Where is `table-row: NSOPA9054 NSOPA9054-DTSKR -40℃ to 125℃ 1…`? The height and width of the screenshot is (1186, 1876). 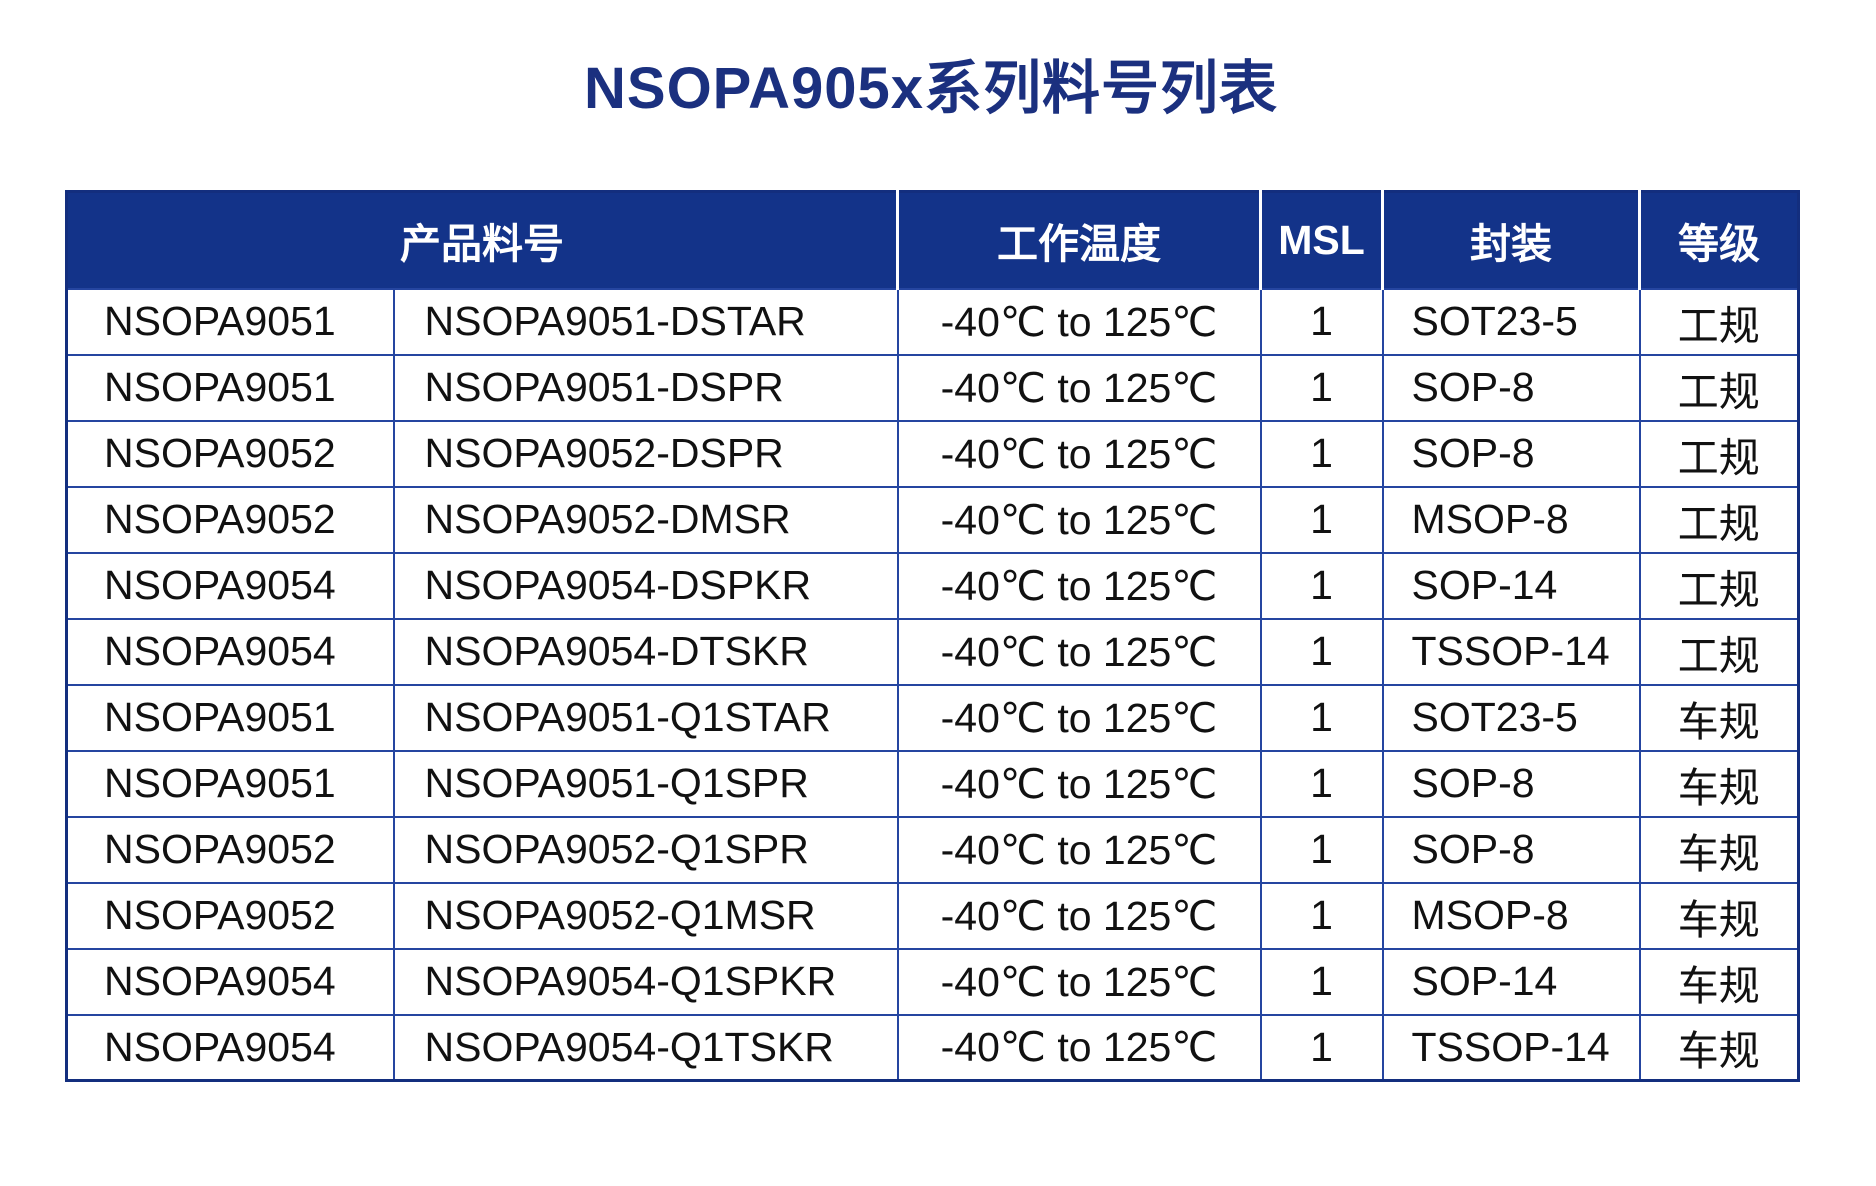 table-row: NSOPA9054 NSOPA9054-DTSKR -40℃ to 125℃ 1… is located at coordinates (932, 651).